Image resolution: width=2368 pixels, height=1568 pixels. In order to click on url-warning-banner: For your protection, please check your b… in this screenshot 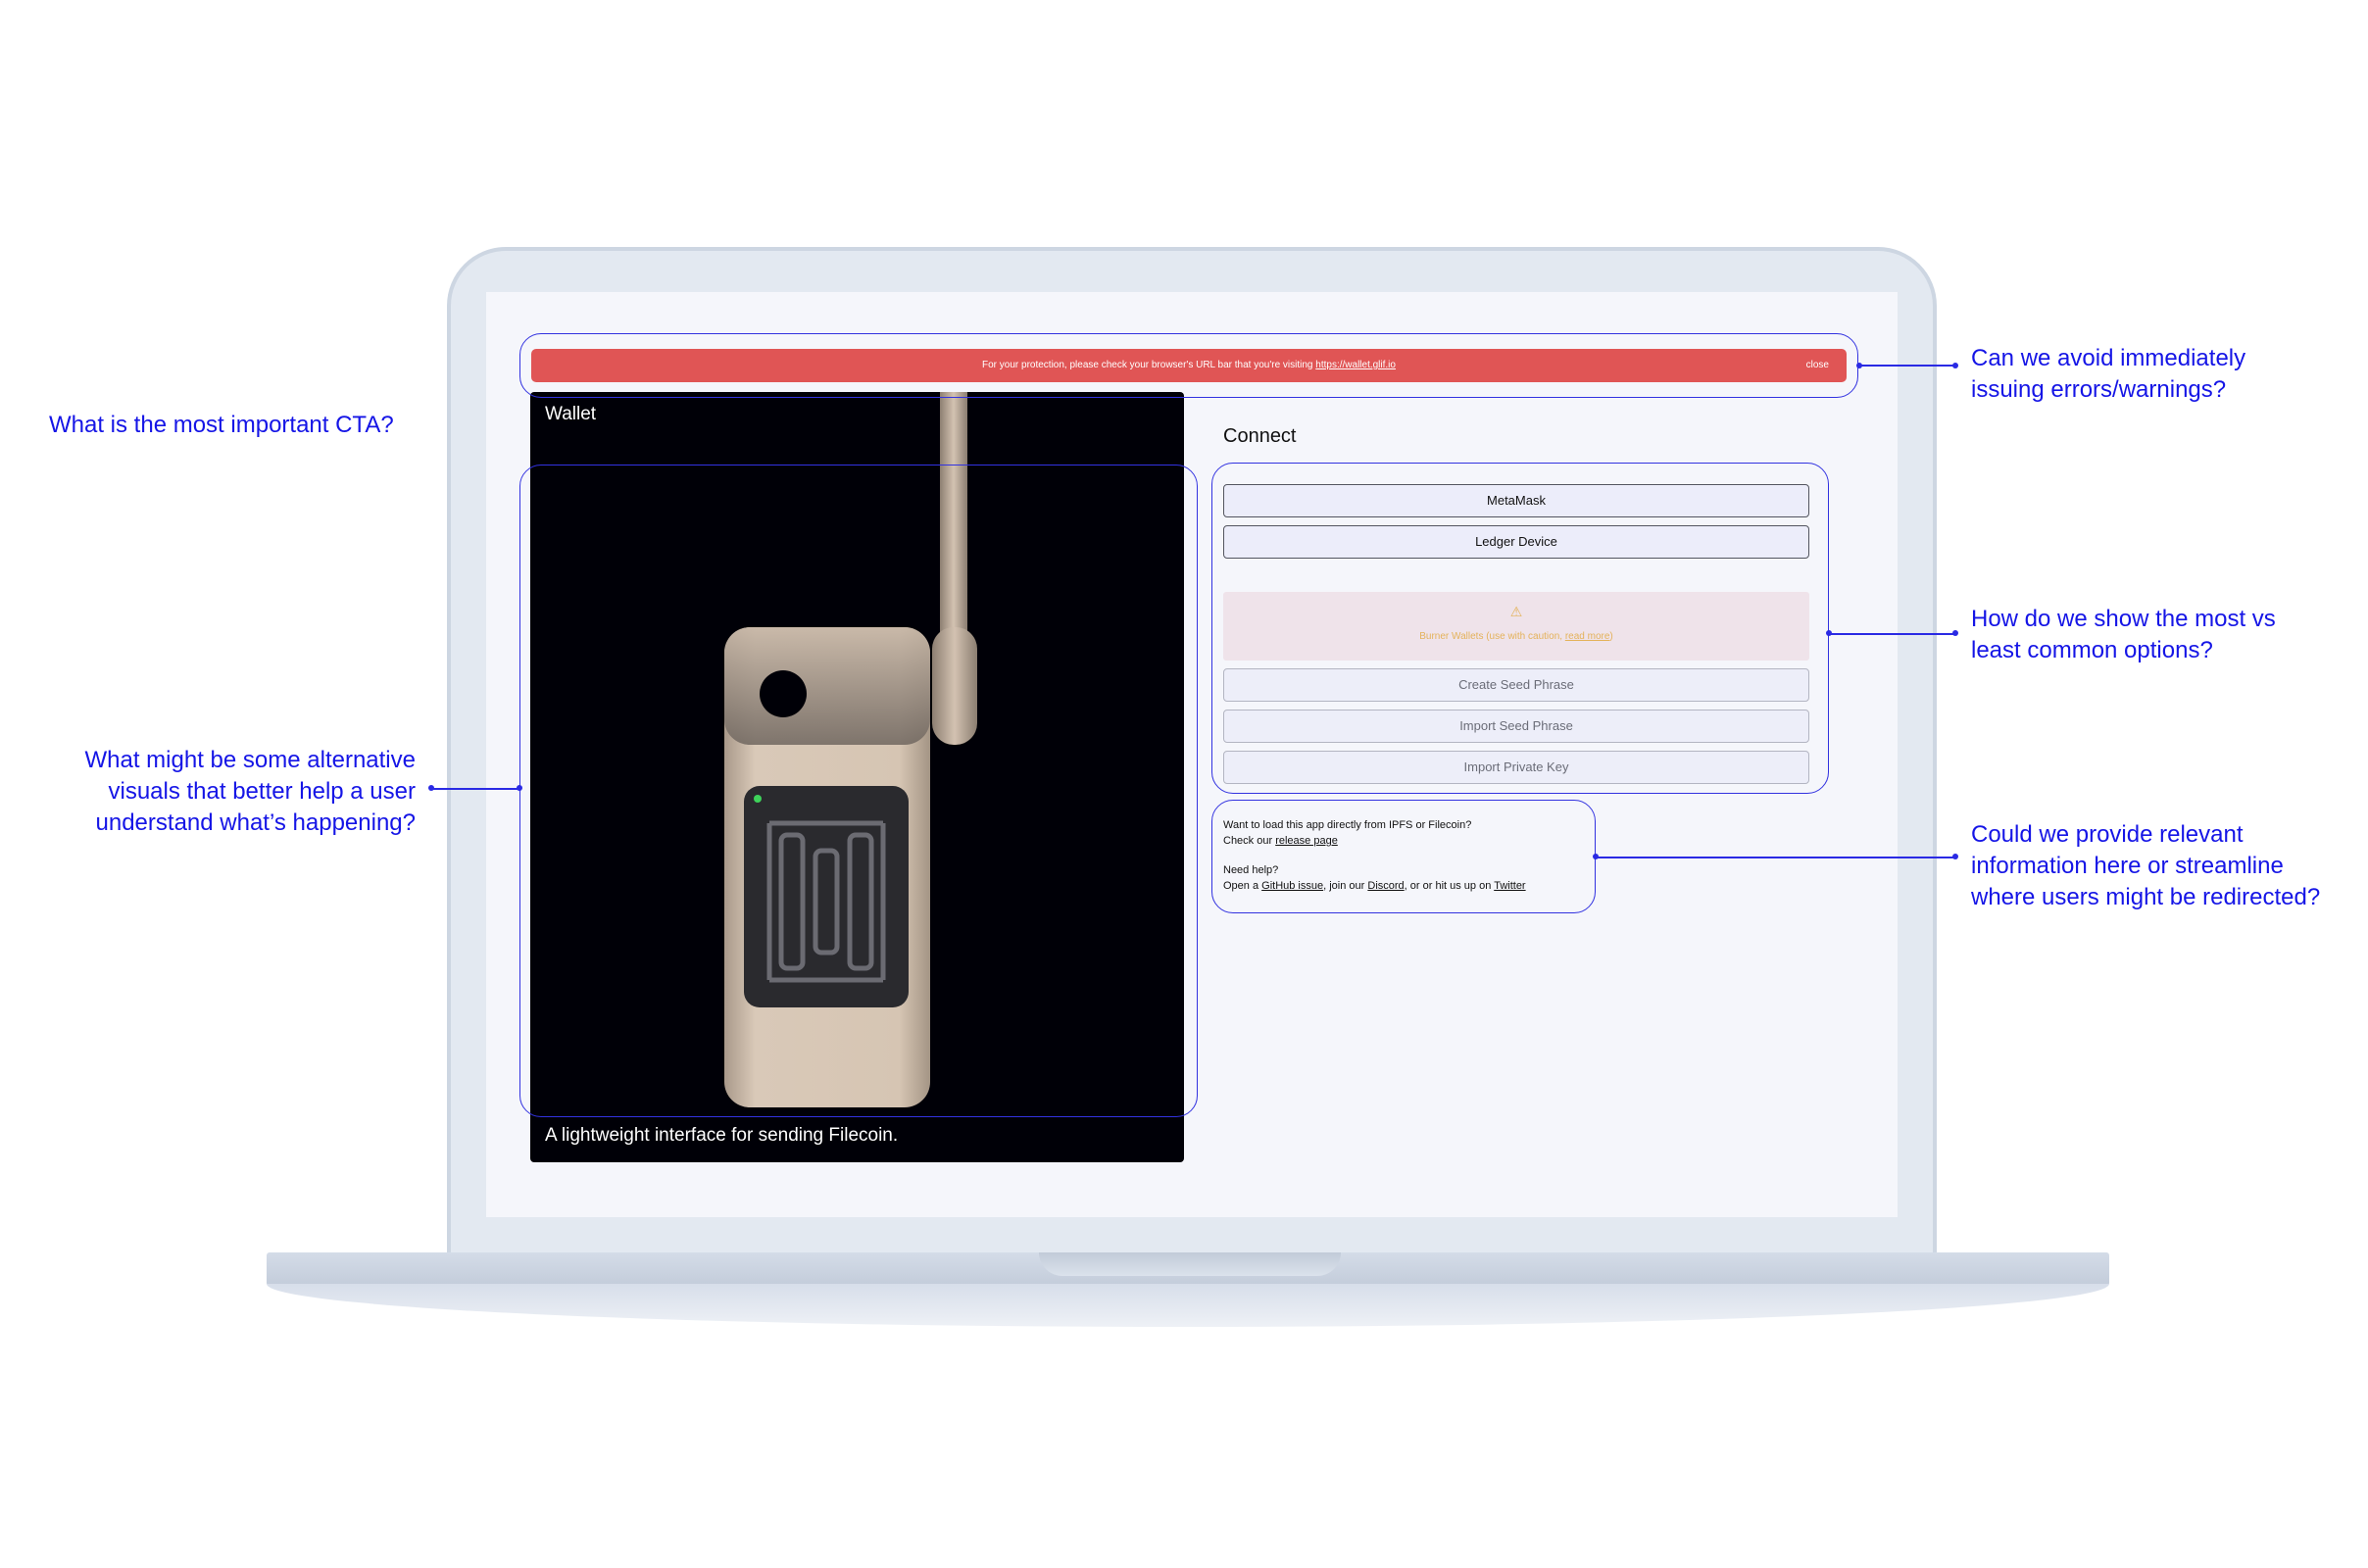, I will do `click(1189, 365)`.